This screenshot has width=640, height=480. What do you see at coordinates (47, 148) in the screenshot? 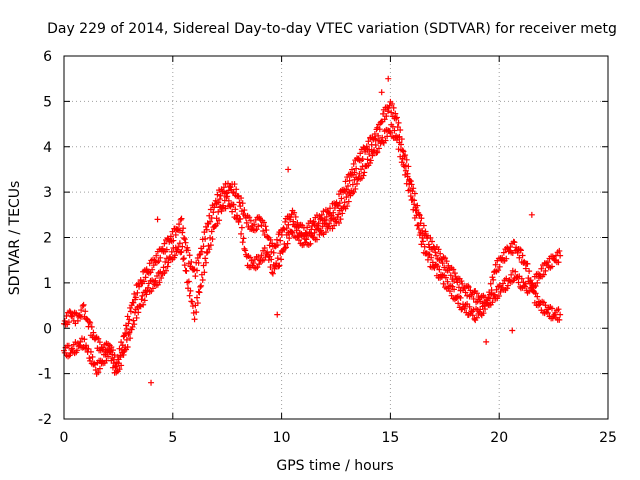
I see `y-tick-label: 4` at bounding box center [47, 148].